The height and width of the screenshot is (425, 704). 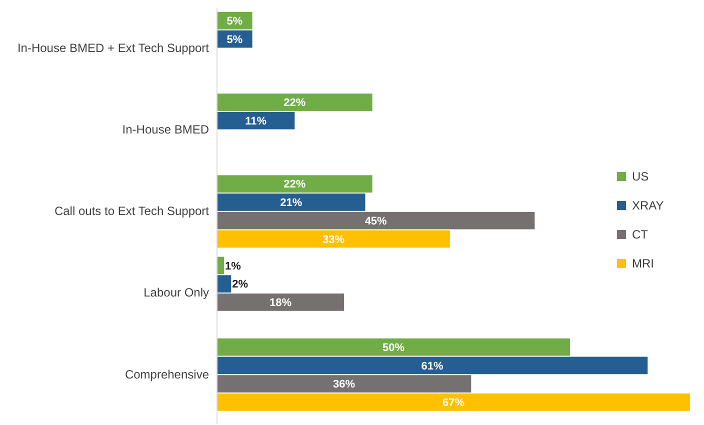 I want to click on data-label: 45%, so click(x=376, y=221).